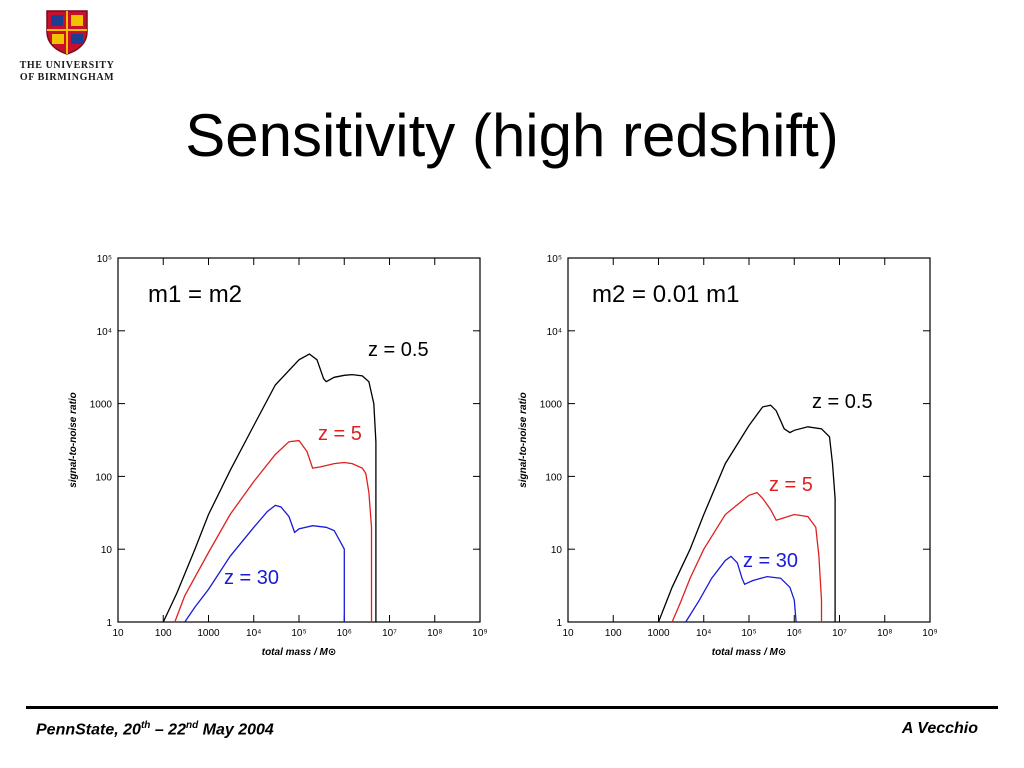 This screenshot has height=768, width=1024. I want to click on footer-sup-2: nd, so click(192, 725).